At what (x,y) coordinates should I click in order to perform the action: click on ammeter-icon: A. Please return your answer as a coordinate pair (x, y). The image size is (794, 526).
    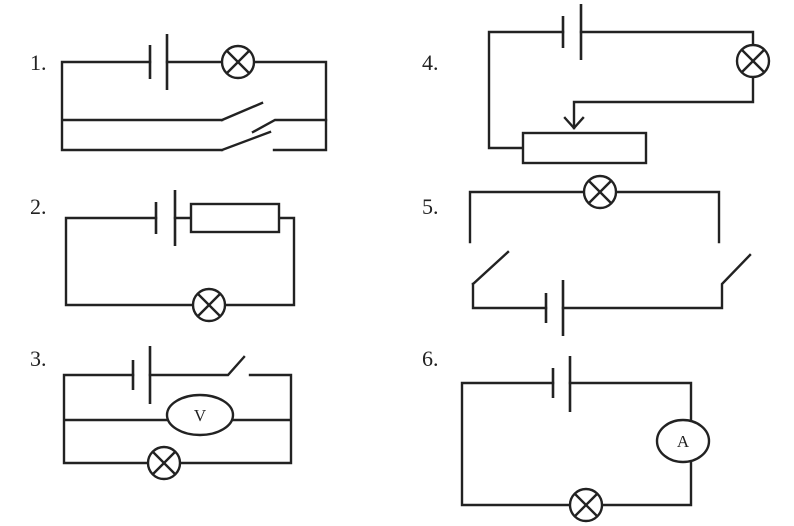
    Looking at the image, I should click on (683, 441).